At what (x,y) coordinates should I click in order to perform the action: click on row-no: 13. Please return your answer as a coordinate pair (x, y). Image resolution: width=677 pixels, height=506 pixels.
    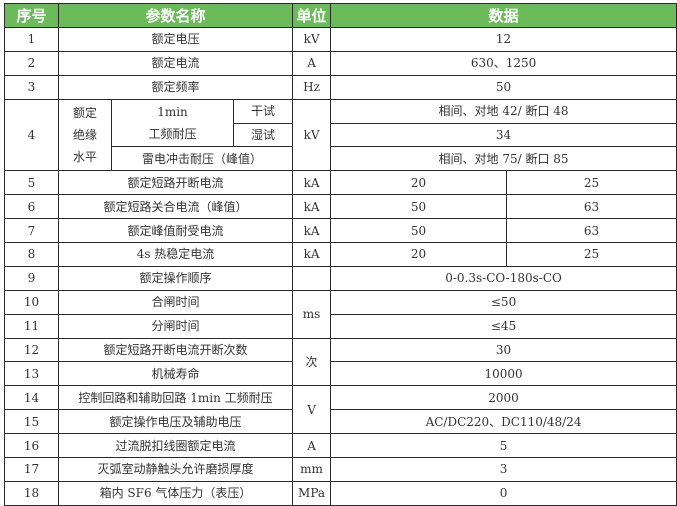
    Looking at the image, I should click on (31, 374).